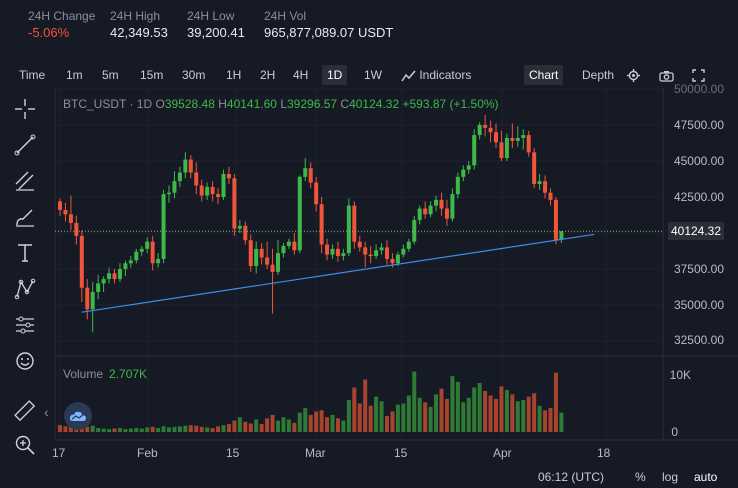  I want to click on screenshot-button, so click(666, 75).